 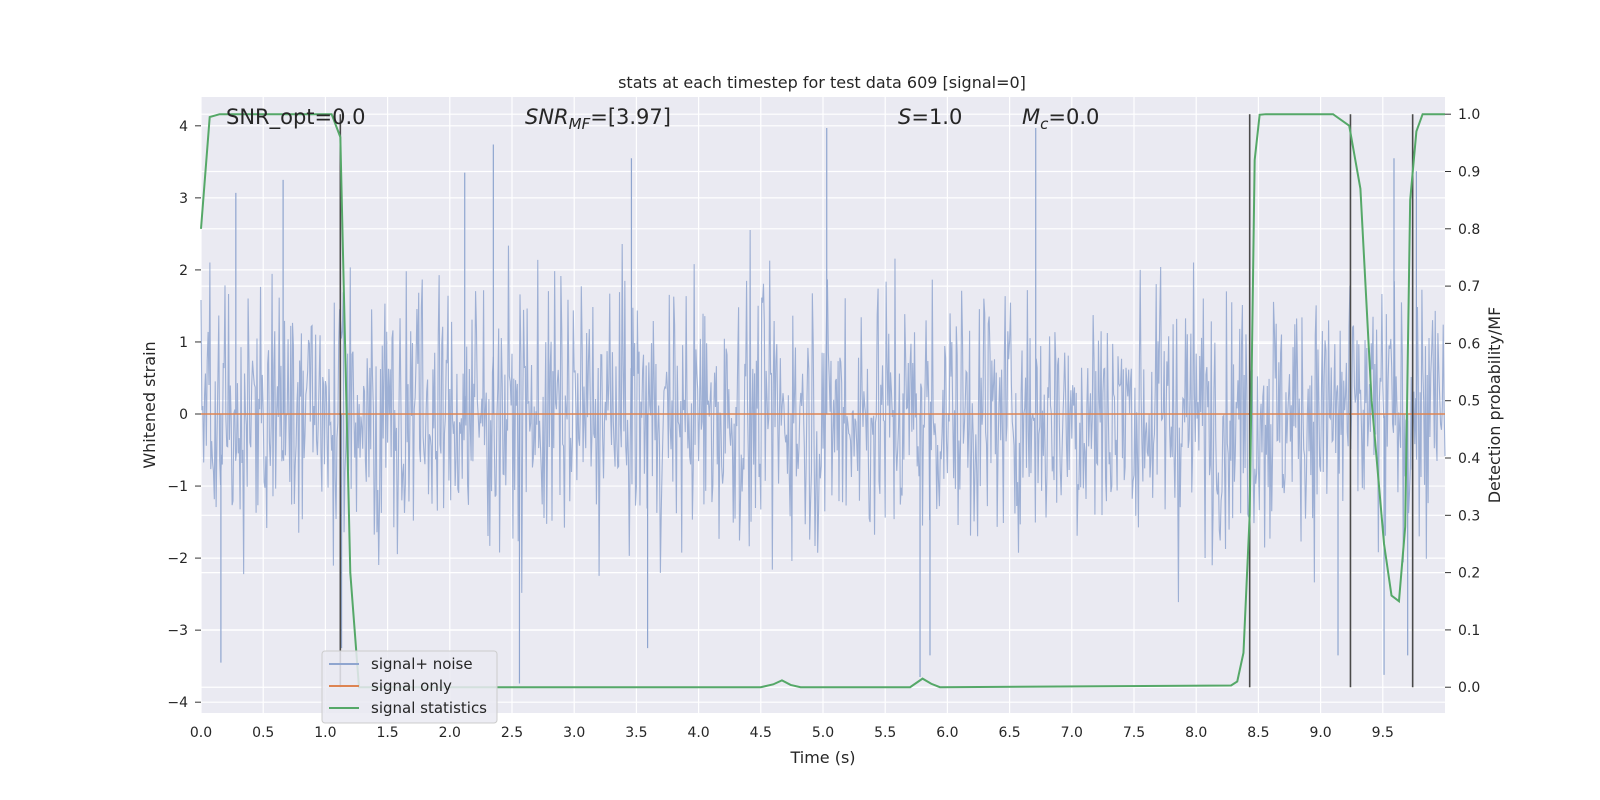 What do you see at coordinates (450, 733) in the screenshot?
I see `x-tick-label: 2.0` at bounding box center [450, 733].